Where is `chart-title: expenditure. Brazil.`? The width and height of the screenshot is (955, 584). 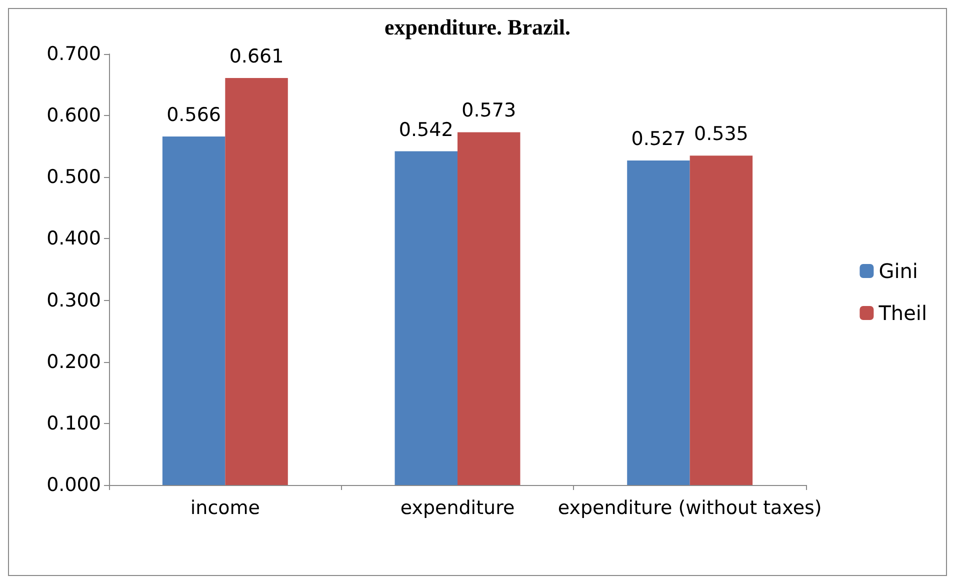 chart-title: expenditure. Brazil. is located at coordinates (477, 27).